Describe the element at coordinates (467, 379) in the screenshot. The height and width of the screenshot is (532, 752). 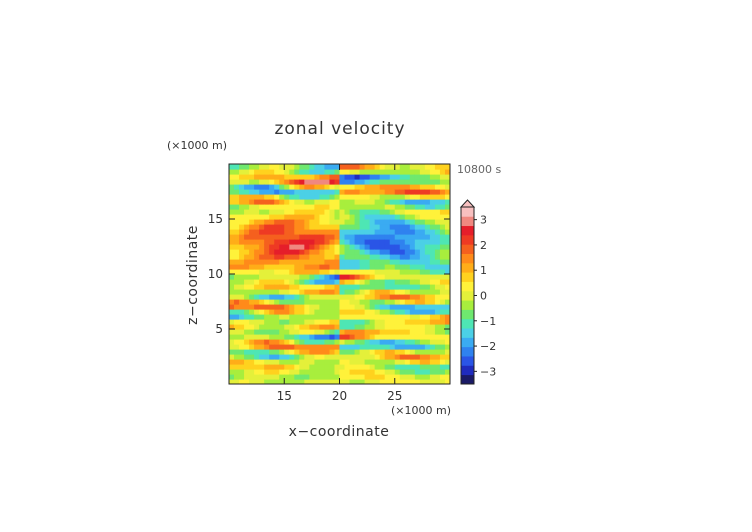
I see `colorbar-swatch` at that location.